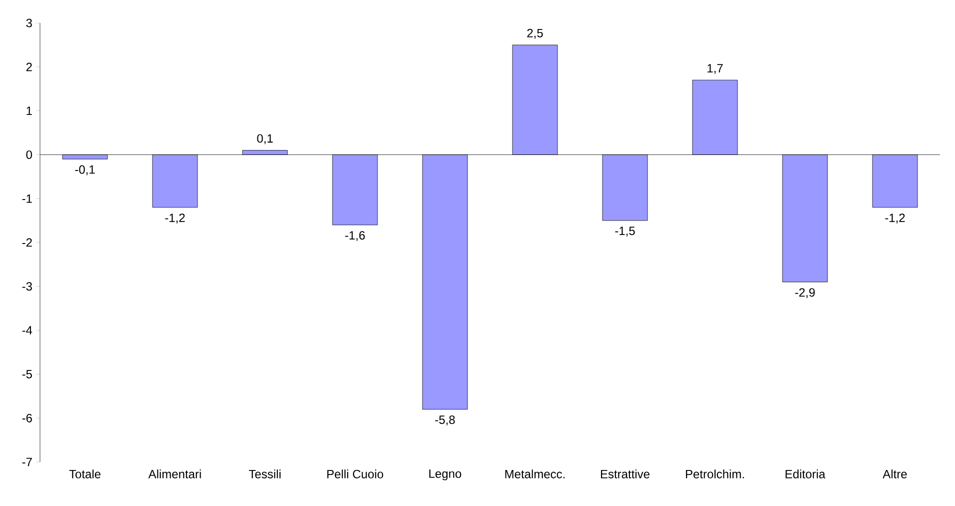 Image resolution: width=955 pixels, height=506 pixels. What do you see at coordinates (27, 286) in the screenshot?
I see `y-tick-label: -3` at bounding box center [27, 286].